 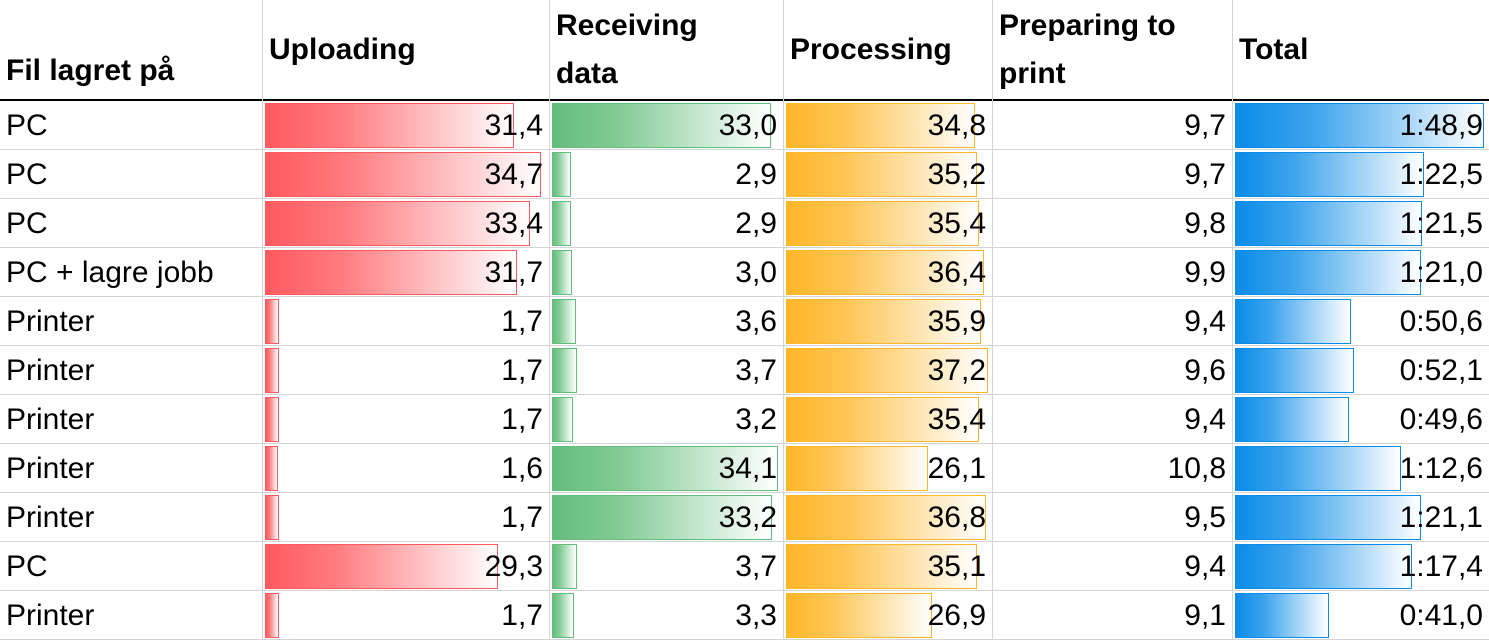 I want to click on value-receiving: 3,3, so click(x=756, y=615).